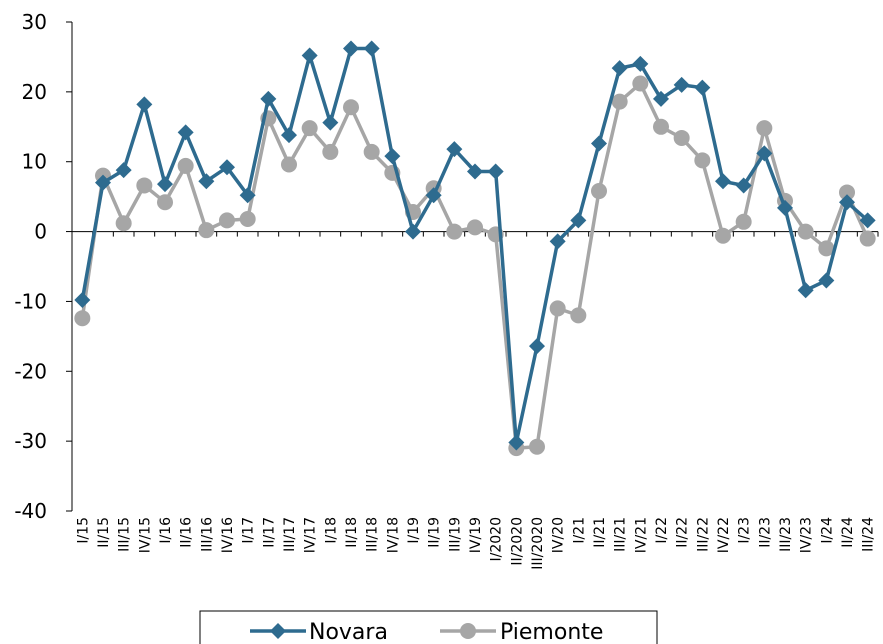  What do you see at coordinates (521, 632) in the screenshot?
I see `legend-item-piemonte: Piemonte` at bounding box center [521, 632].